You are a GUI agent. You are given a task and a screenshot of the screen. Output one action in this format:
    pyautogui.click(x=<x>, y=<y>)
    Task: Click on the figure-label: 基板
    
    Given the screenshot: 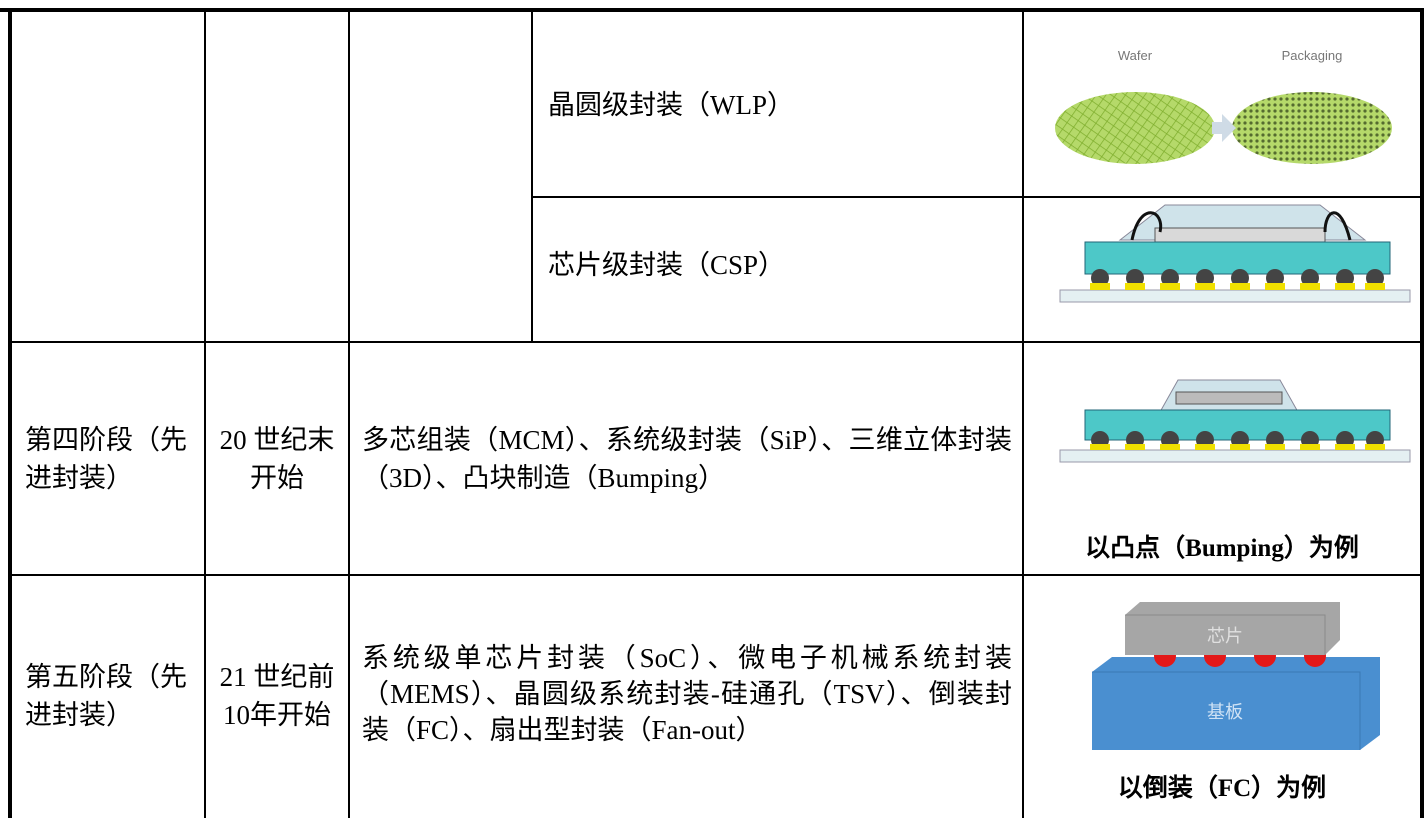 What is the action you would take?
    pyautogui.click(x=1225, y=712)
    